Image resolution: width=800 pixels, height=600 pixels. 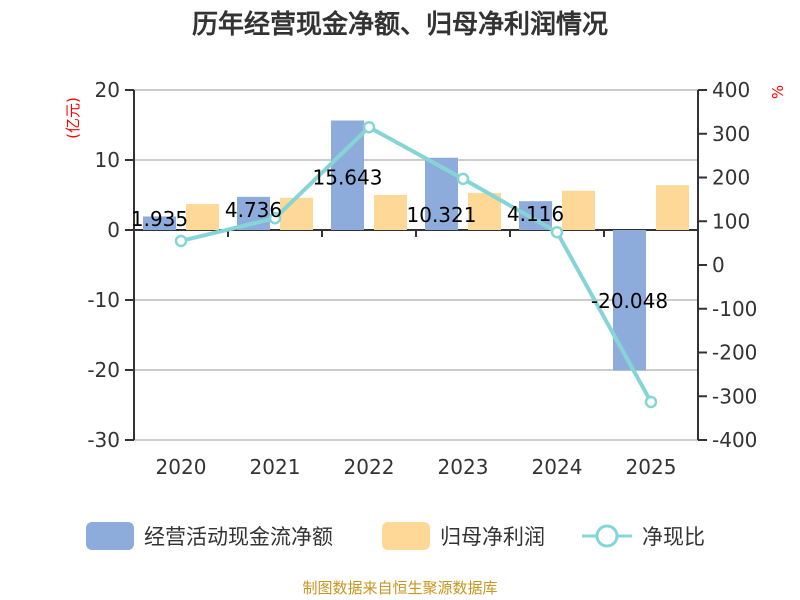 I want to click on right-tick-label: 300, so click(x=731, y=134).